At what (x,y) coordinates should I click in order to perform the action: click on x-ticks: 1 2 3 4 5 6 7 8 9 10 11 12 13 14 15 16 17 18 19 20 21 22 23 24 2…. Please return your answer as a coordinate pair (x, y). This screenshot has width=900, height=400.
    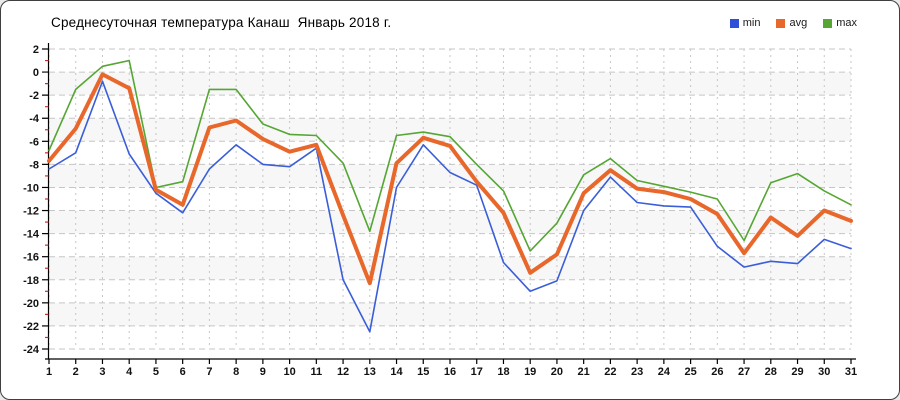
    Looking at the image, I should click on (451, 368).